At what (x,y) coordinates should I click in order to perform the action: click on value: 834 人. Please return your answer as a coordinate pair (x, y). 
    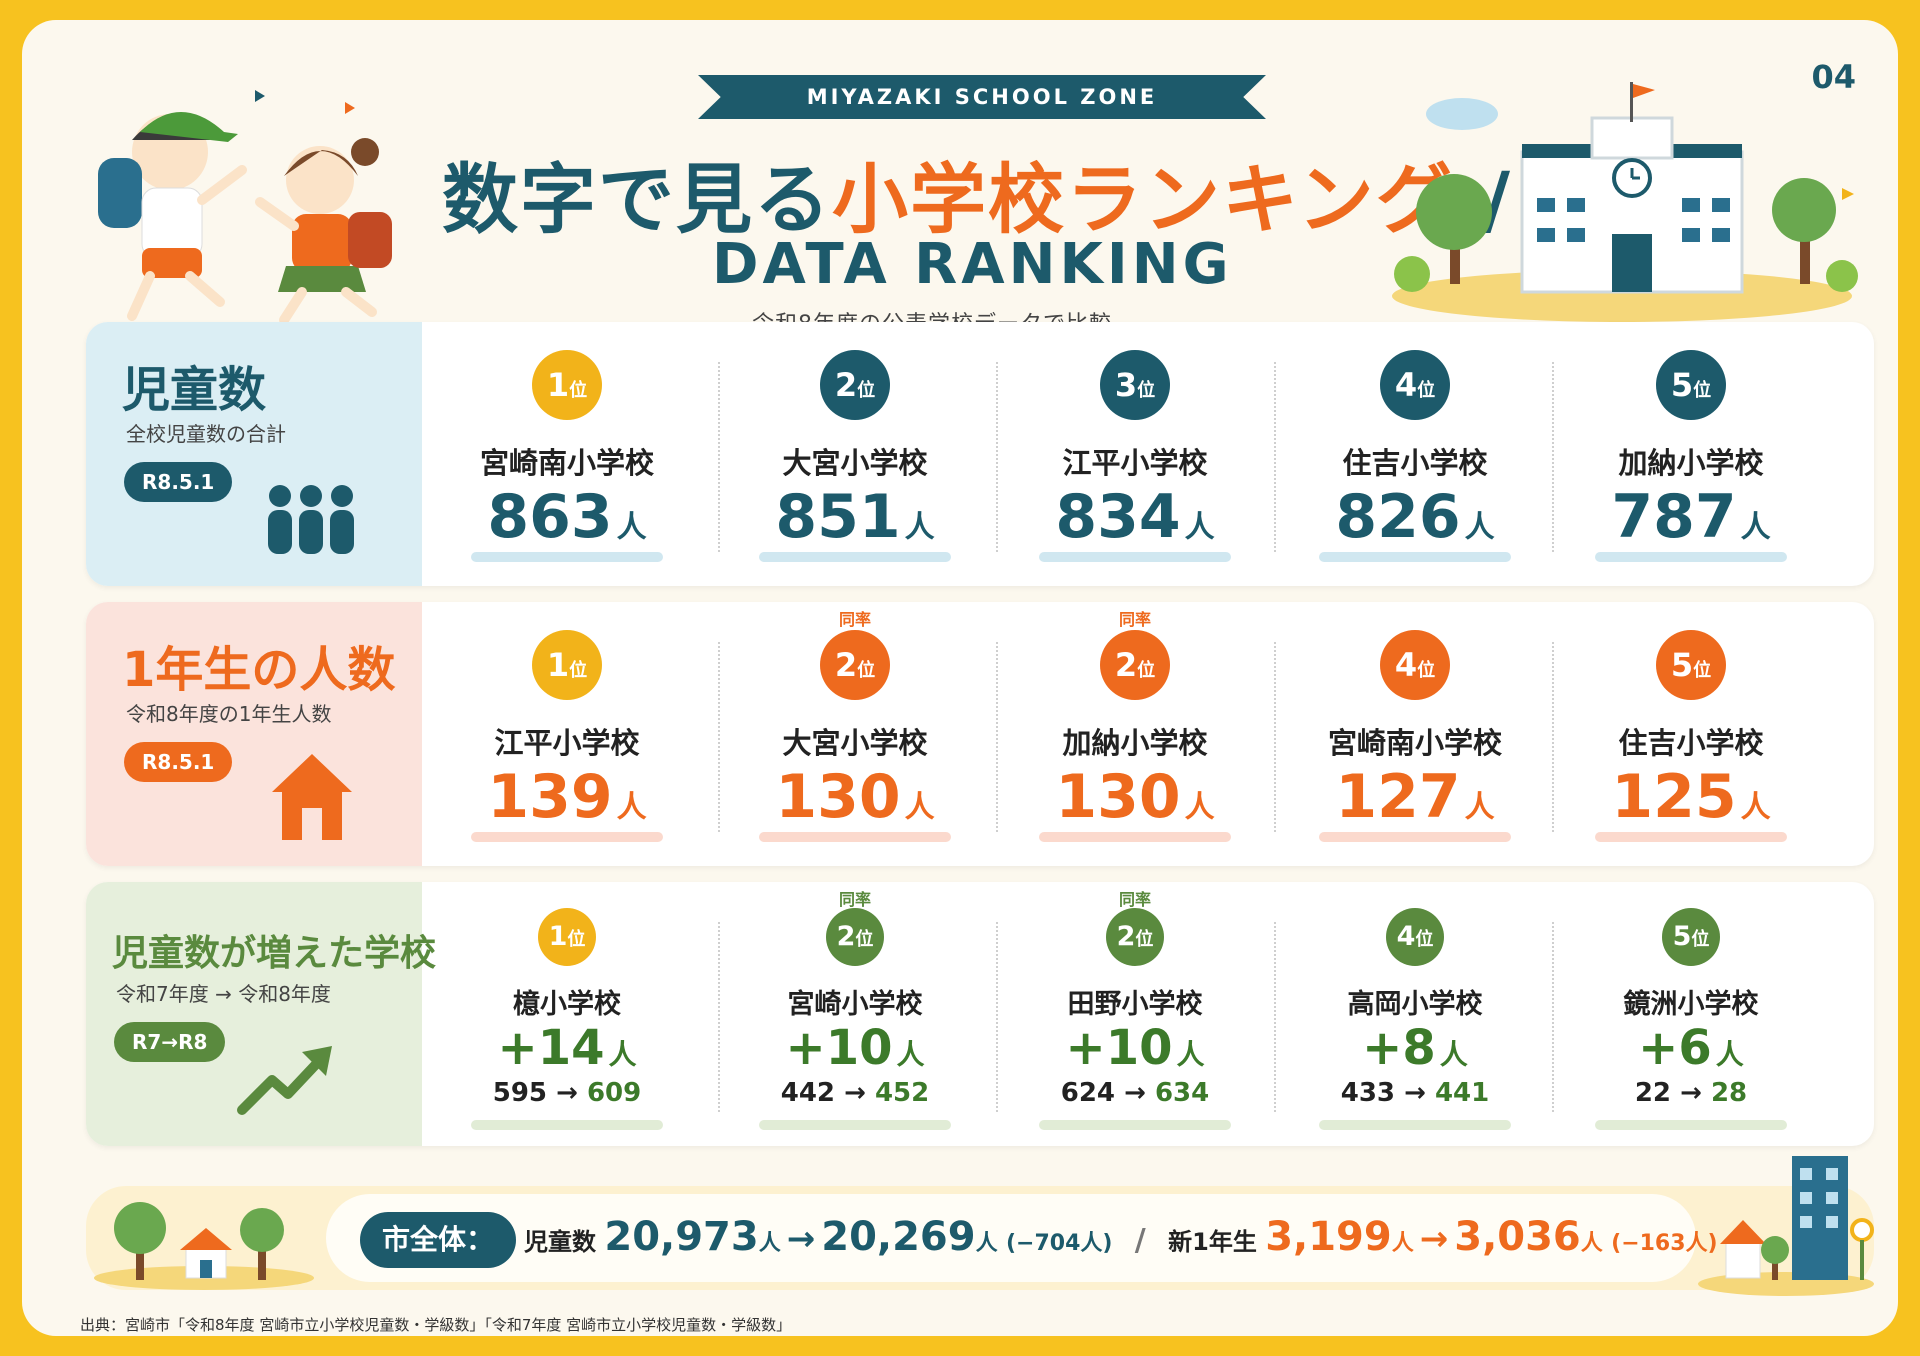
    Looking at the image, I should click on (1135, 517).